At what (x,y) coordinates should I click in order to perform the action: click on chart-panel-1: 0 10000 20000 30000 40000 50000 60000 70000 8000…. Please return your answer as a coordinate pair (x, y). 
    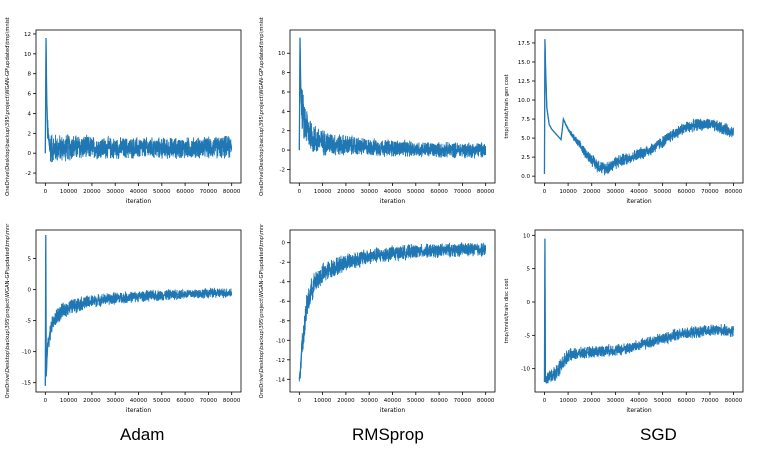
    Looking at the image, I should click on (377, 111).